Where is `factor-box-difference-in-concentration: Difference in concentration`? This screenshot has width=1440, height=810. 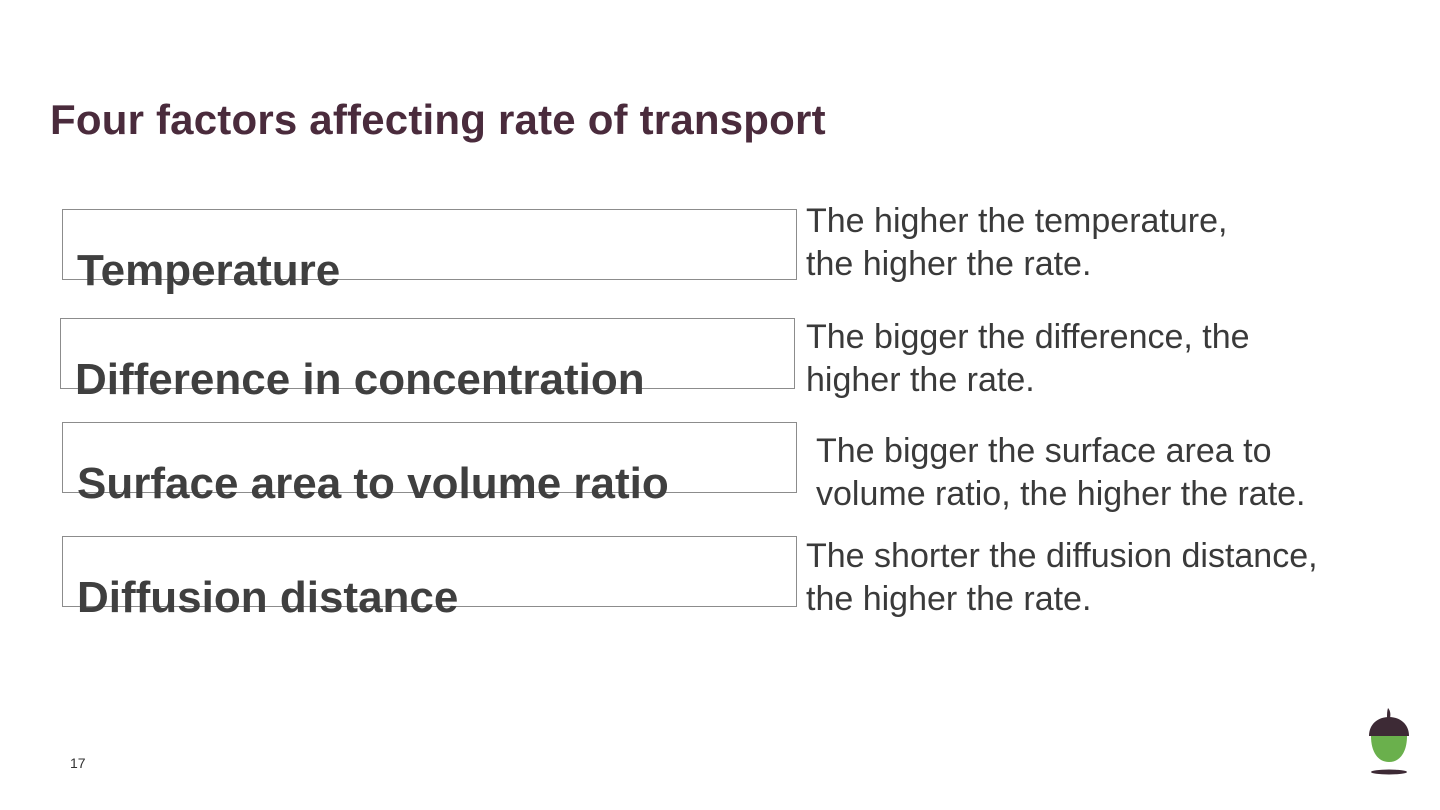
factor-box-difference-in-concentration: Difference in concentration is located at coordinates (427, 360).